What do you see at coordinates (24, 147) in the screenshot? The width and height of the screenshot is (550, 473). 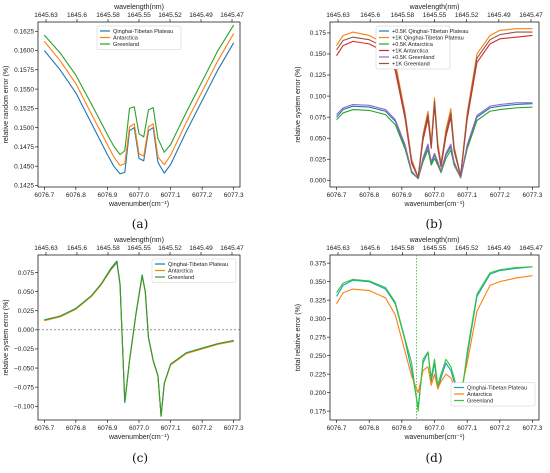 I see `y-tick-label: 0.1475` at bounding box center [24, 147].